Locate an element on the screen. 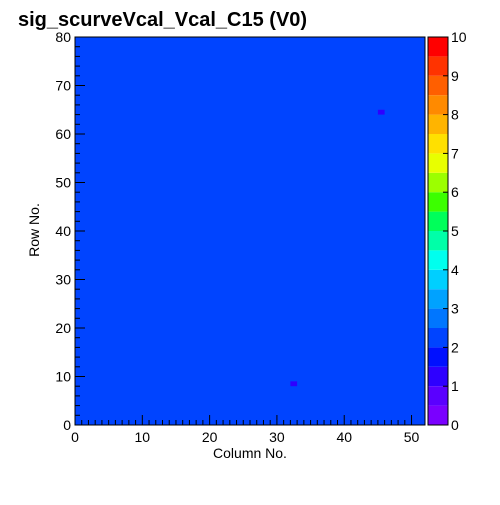 The width and height of the screenshot is (500, 505). x-tick-label: 0 is located at coordinates (75, 437).